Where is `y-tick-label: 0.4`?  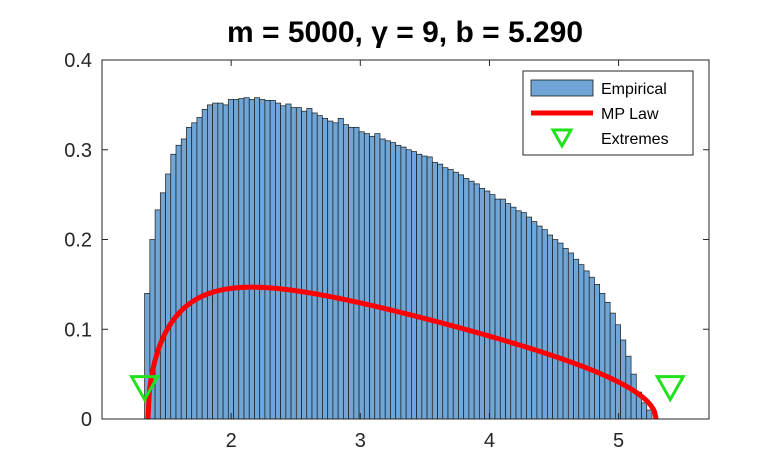 y-tick-label: 0.4 is located at coordinates (78, 61).